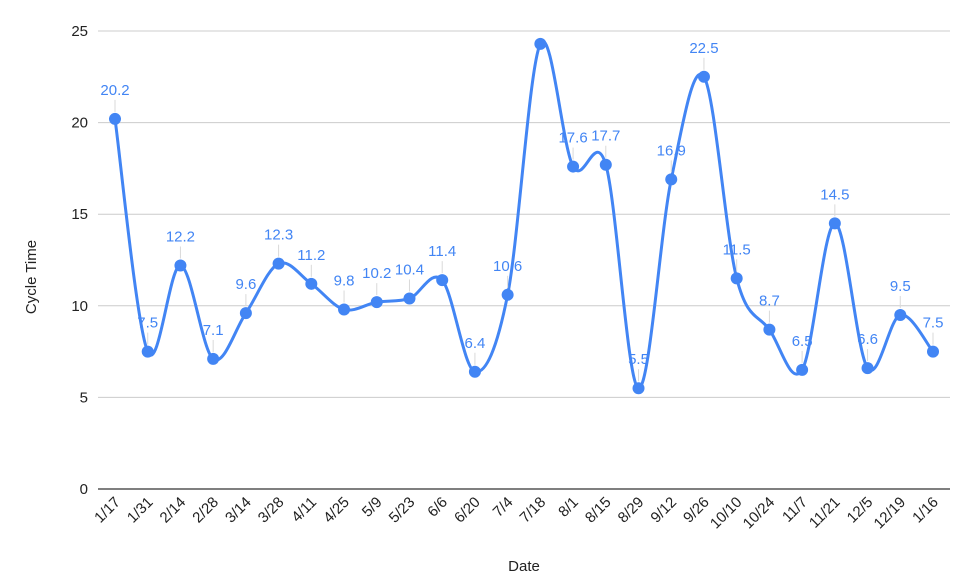 This screenshot has width=967, height=587. I want to click on x-tick-label: 12/19, so click(890, 513).